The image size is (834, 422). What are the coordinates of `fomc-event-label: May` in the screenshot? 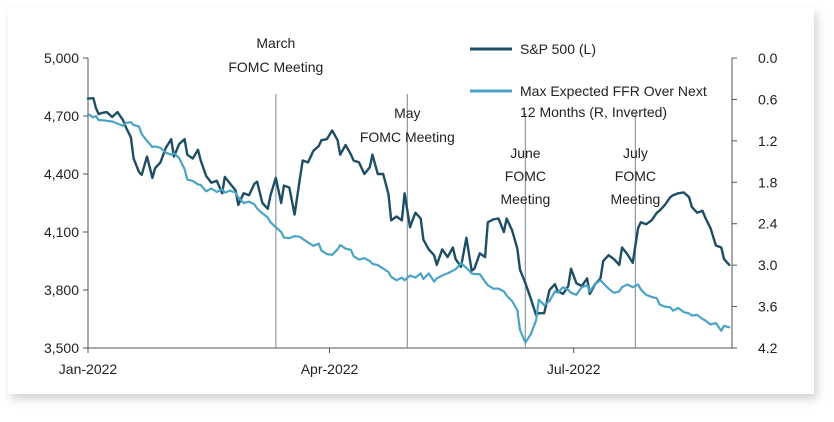 It's located at (407, 113).